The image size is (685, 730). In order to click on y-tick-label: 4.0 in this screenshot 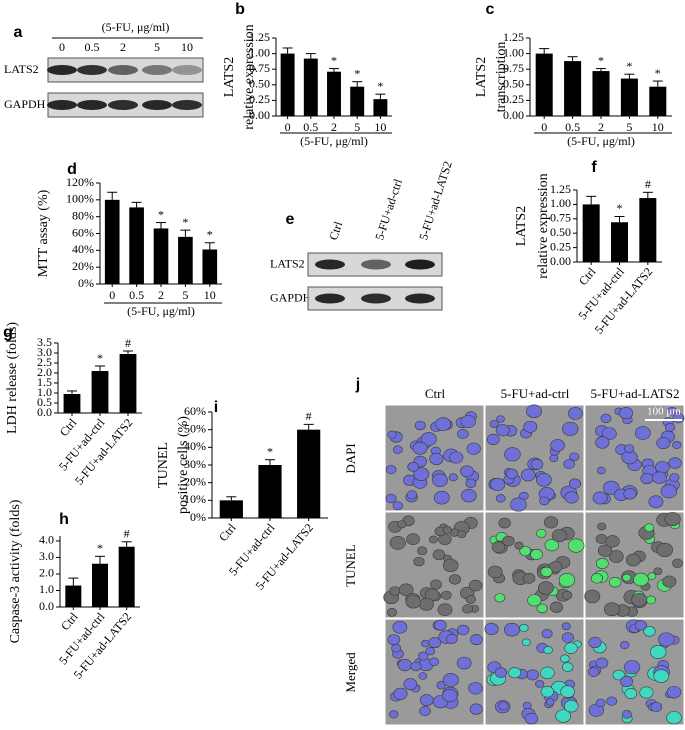, I will do `click(46, 540)`.